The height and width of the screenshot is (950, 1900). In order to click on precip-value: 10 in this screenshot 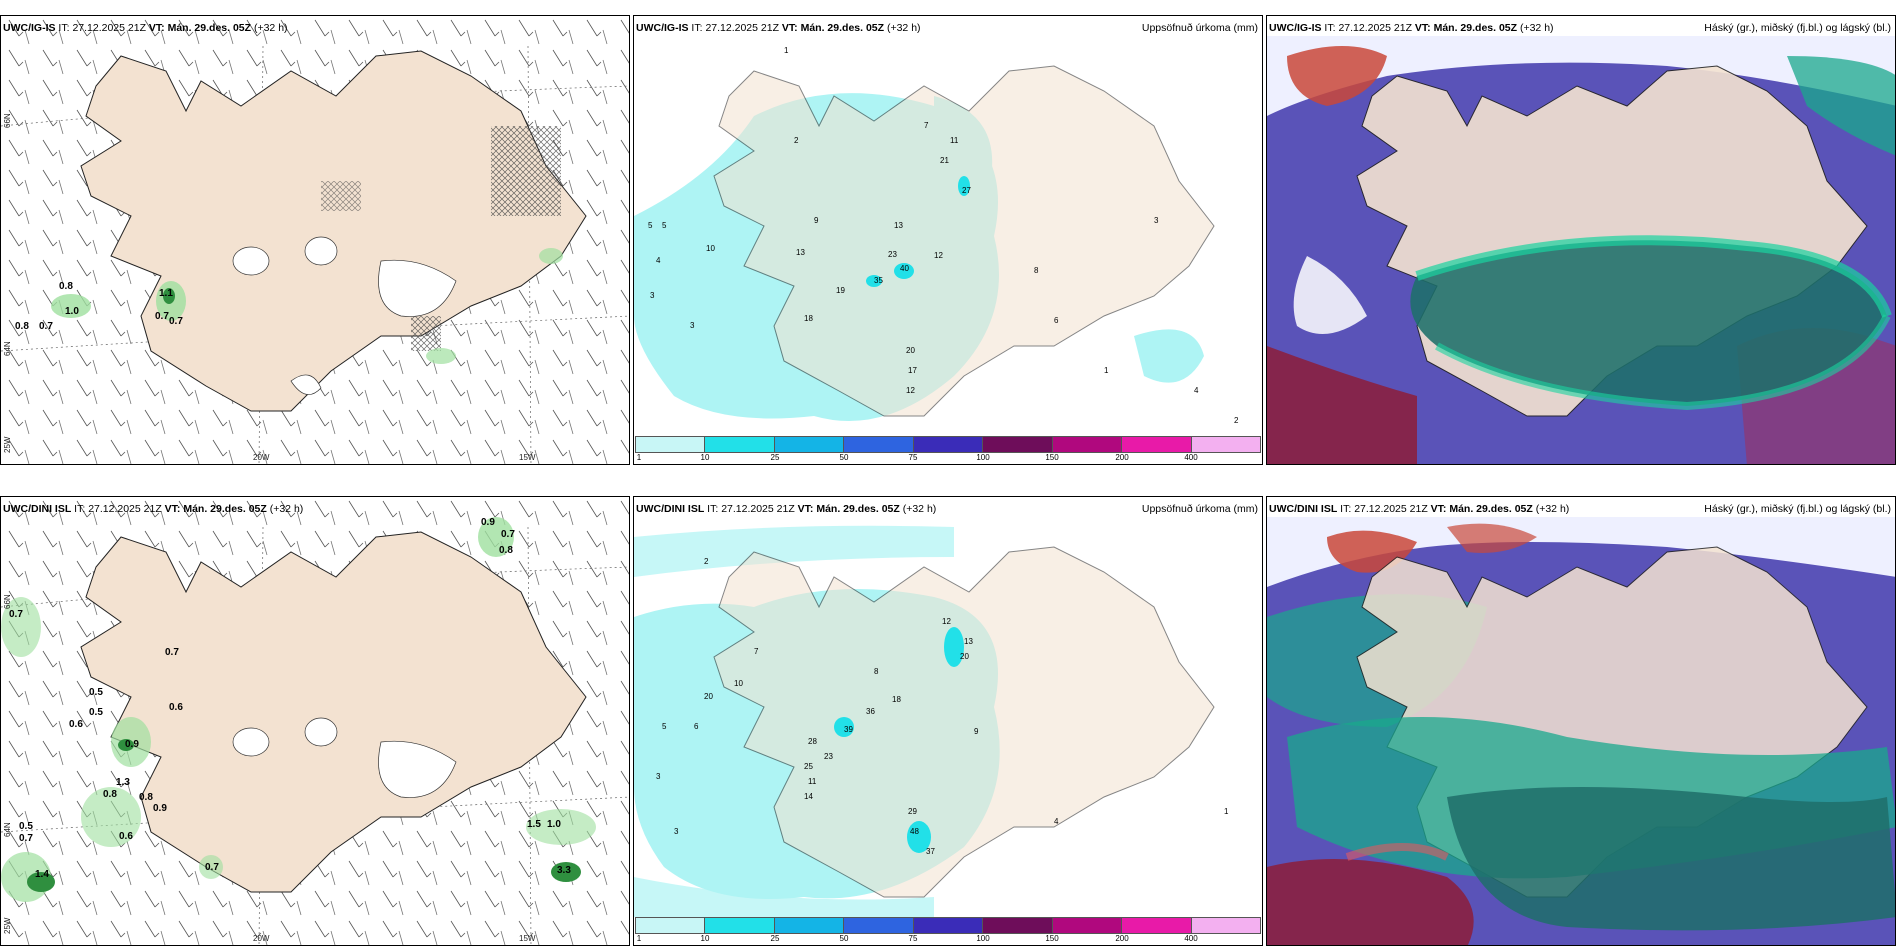, I will do `click(710, 248)`.